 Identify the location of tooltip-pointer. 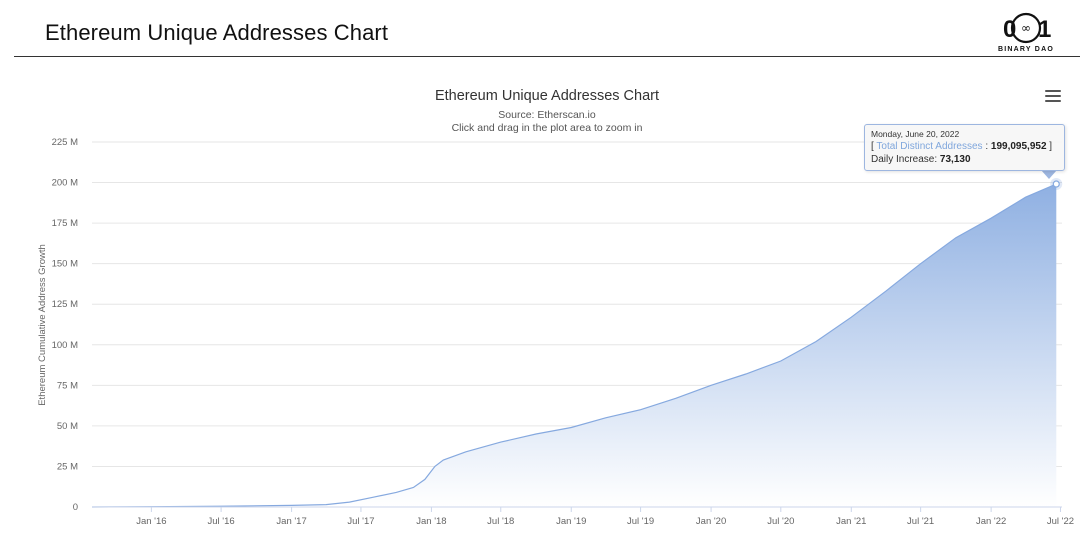
(1049, 174).